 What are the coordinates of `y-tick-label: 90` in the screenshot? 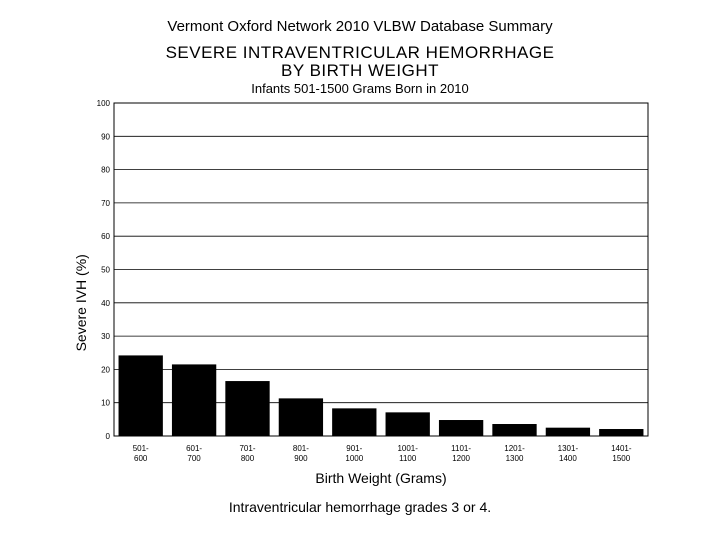 It's located at (105, 136).